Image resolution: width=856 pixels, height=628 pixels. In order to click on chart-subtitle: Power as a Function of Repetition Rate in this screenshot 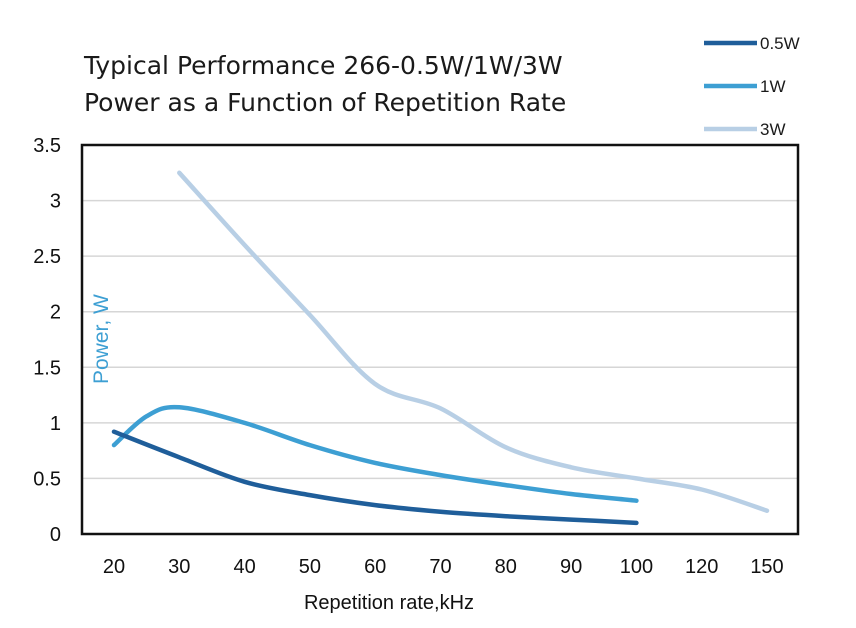, I will do `click(325, 102)`.